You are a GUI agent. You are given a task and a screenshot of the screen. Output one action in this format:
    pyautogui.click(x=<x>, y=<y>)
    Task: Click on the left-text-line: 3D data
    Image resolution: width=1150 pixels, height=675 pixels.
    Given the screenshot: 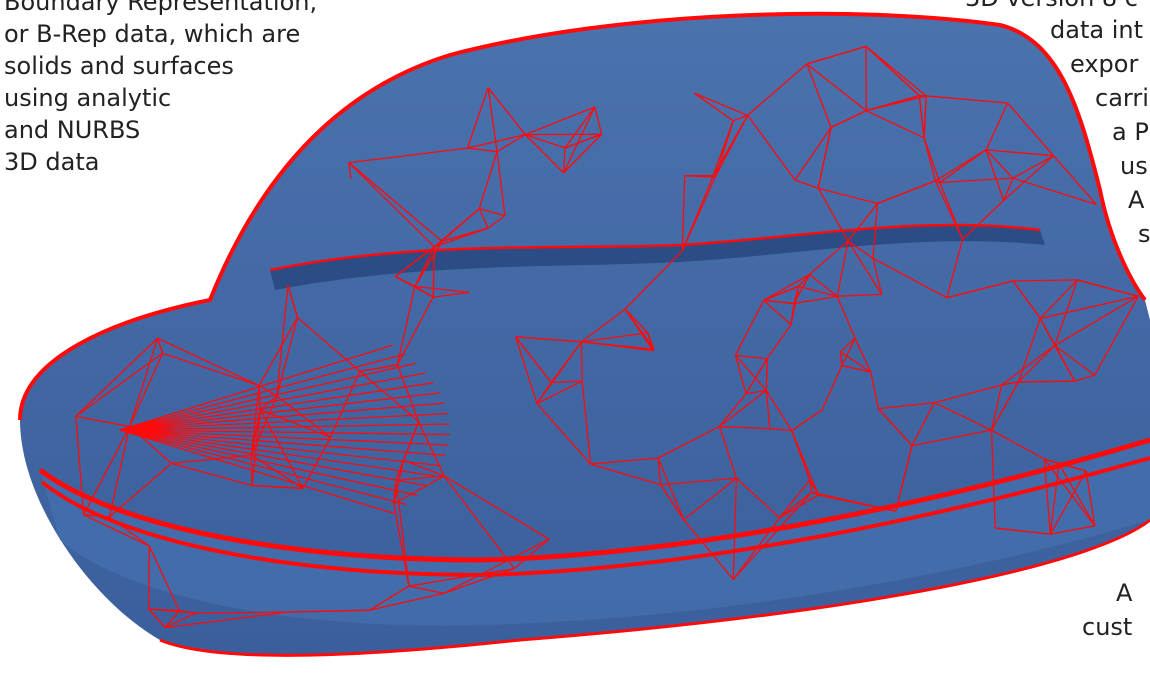 What is the action you would take?
    pyautogui.click(x=52, y=162)
    